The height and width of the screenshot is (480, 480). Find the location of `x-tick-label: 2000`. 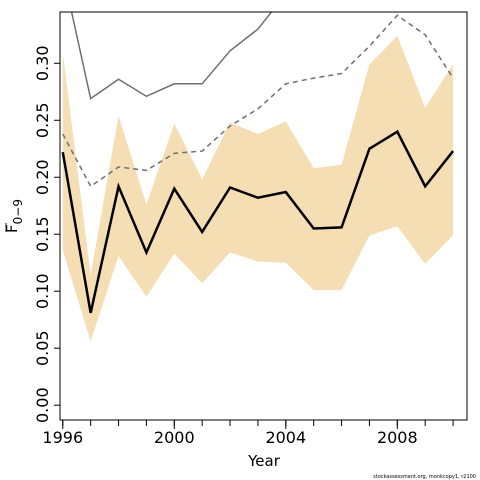

x-tick-label: 2000 is located at coordinates (174, 437).